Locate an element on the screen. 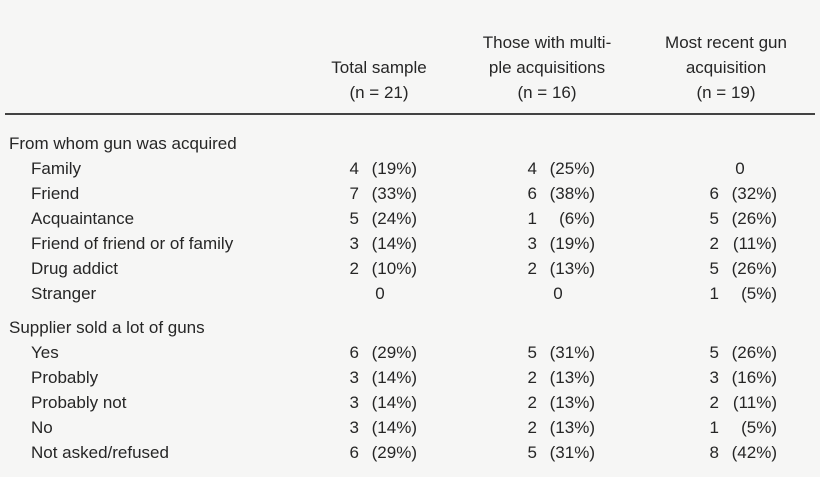  row-label: Yes is located at coordinates (45, 352).